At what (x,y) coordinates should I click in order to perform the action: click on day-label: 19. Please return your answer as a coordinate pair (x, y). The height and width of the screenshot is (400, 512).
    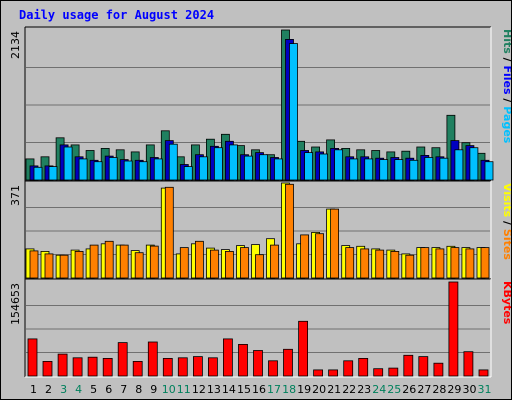
    Looking at the image, I should click on (304, 389).